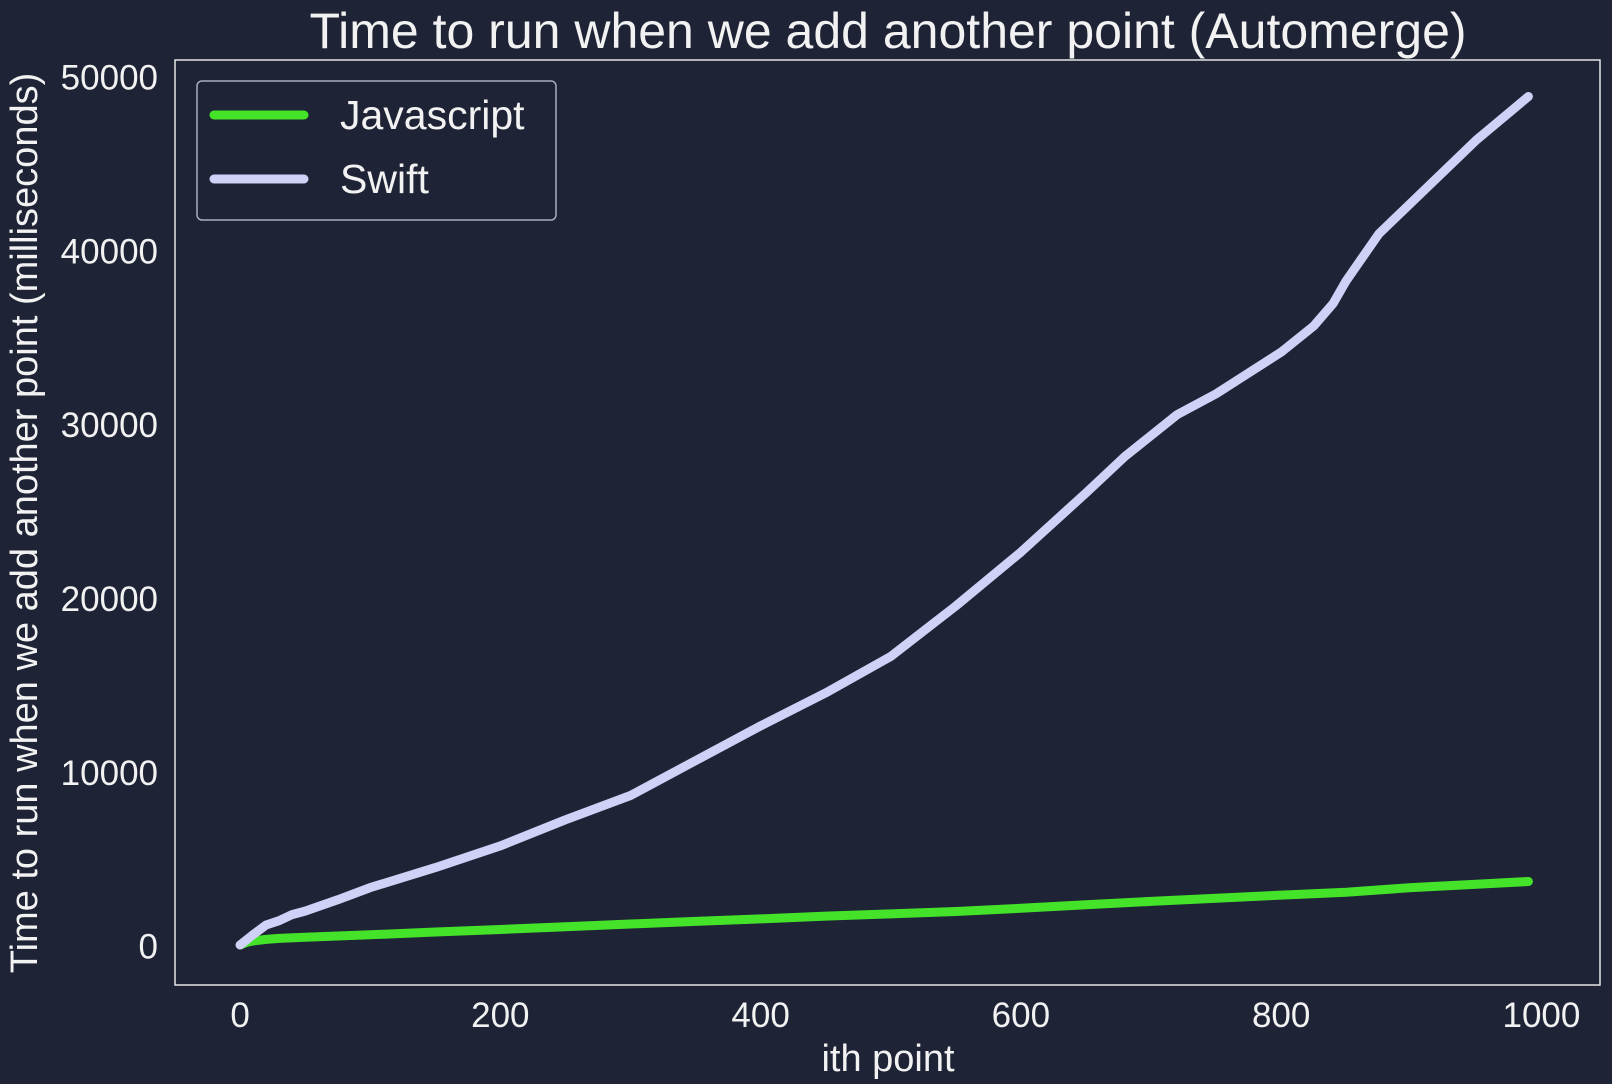 The width and height of the screenshot is (1612, 1084). Describe the element at coordinates (905, 1015) in the screenshot. I see `x-tick-labels: 0 200 400 600 800 1000` at that location.